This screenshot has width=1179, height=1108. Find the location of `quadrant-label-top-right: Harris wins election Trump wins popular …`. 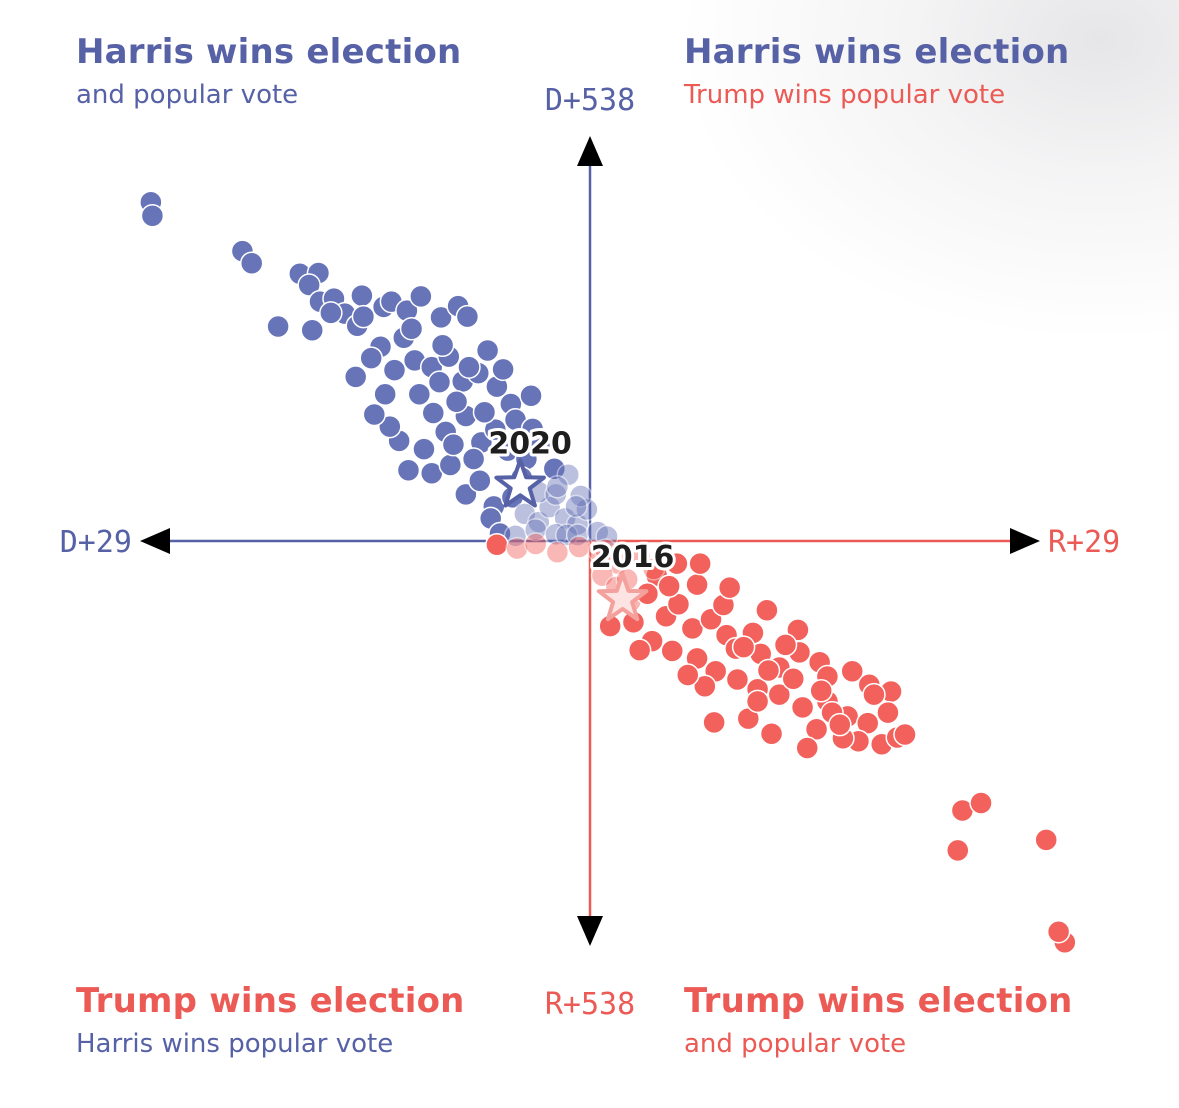

quadrant-label-top-right: Harris wins election Trump wins popular … is located at coordinates (876, 72).